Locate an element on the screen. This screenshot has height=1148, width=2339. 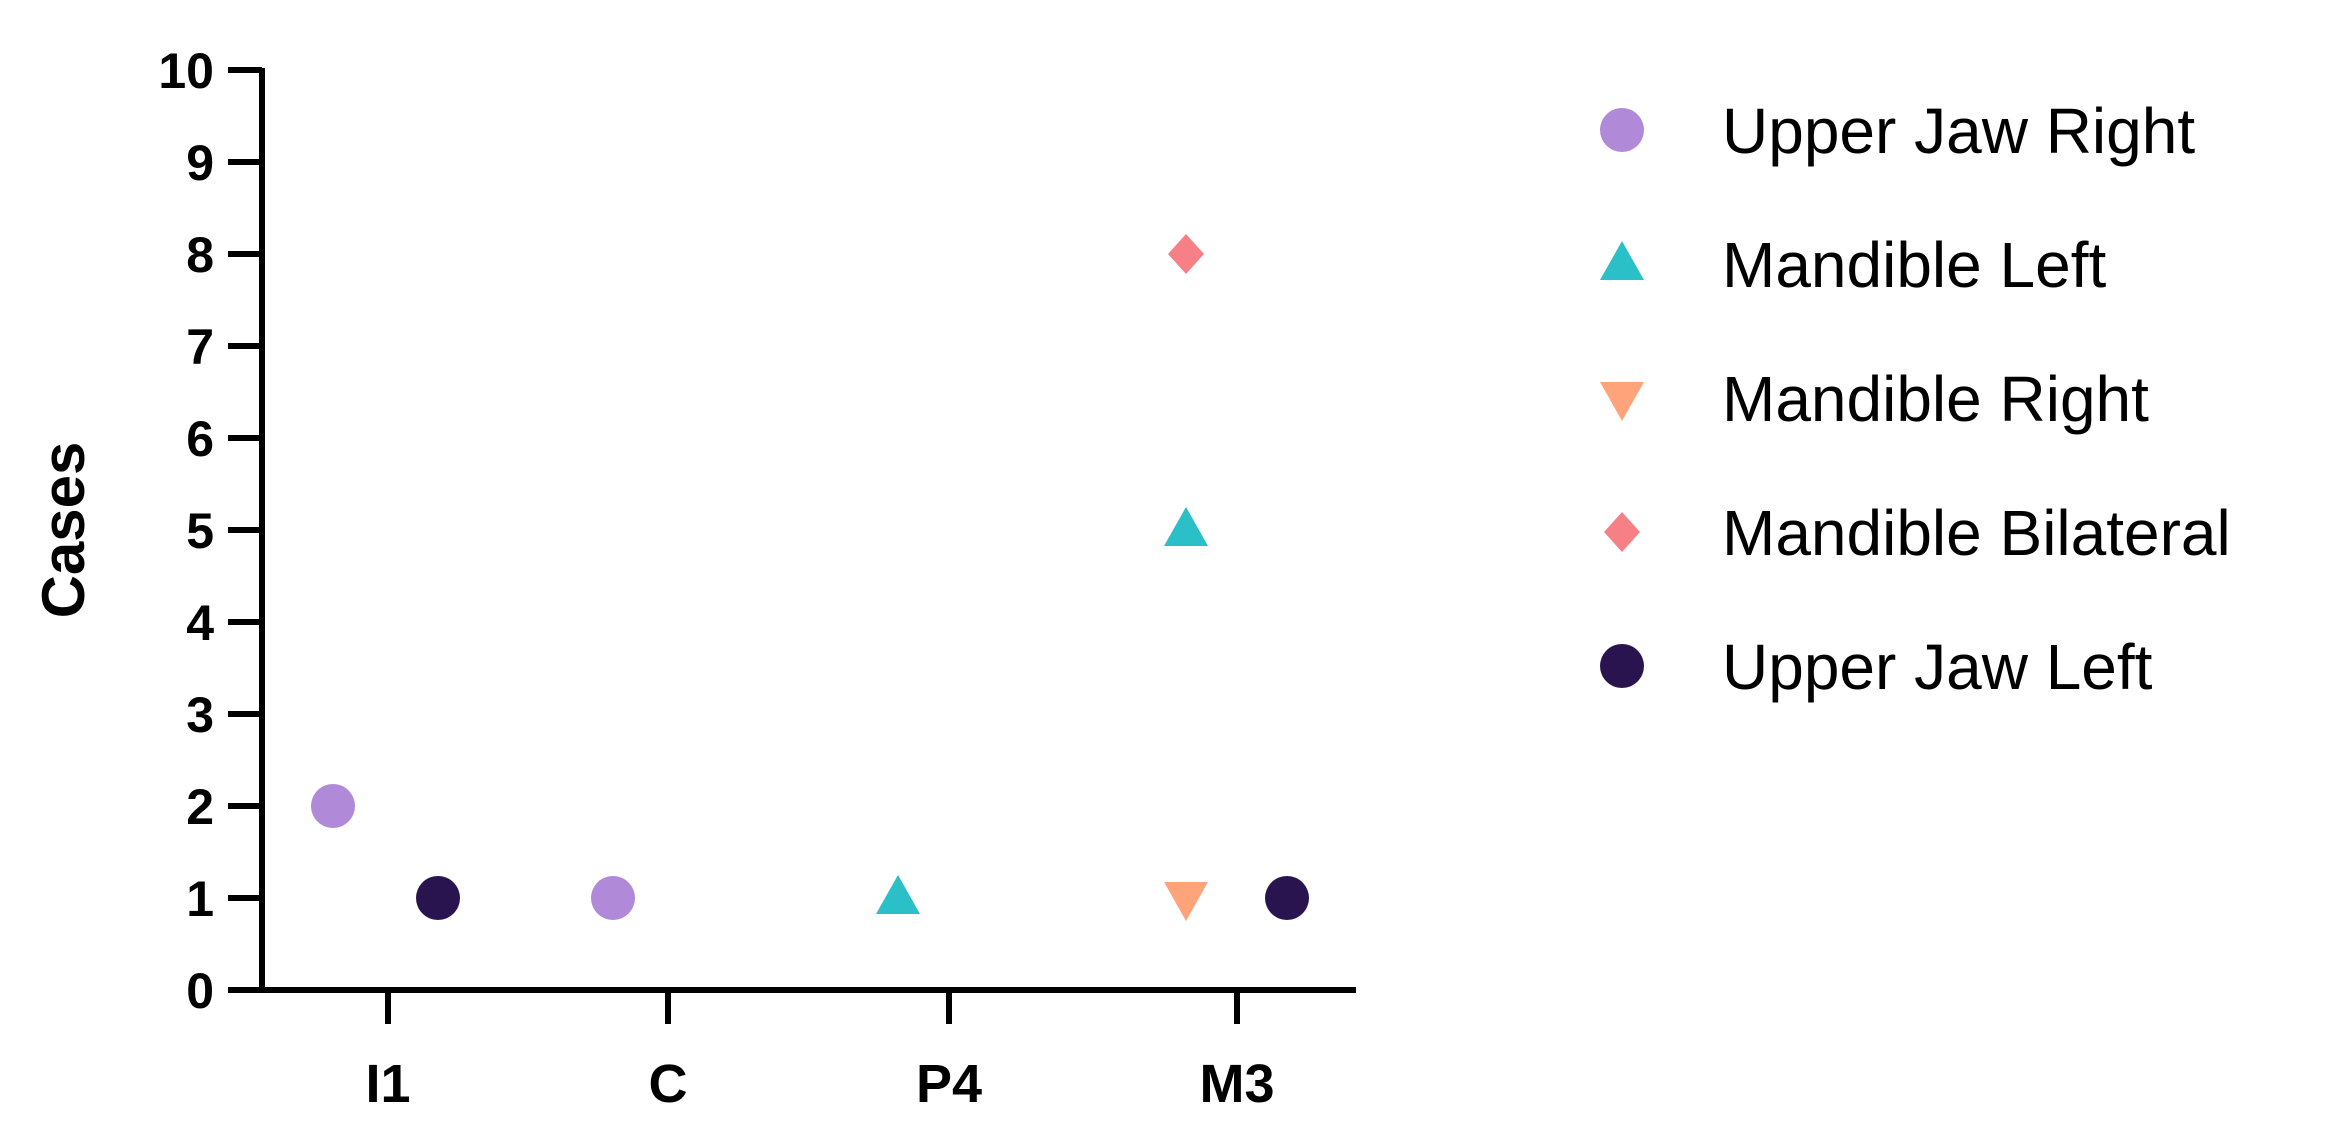
legend-label: Mandible Bilateral is located at coordinates (1976, 533).